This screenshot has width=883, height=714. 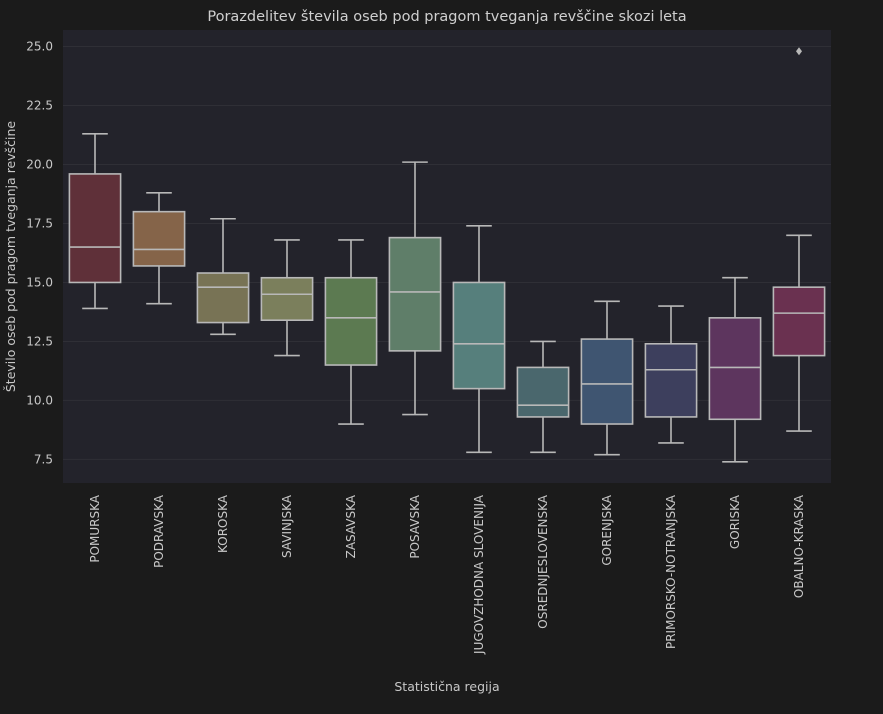 What do you see at coordinates (446, 686) in the screenshot?
I see `x-axis-label: Statistična regija` at bounding box center [446, 686].